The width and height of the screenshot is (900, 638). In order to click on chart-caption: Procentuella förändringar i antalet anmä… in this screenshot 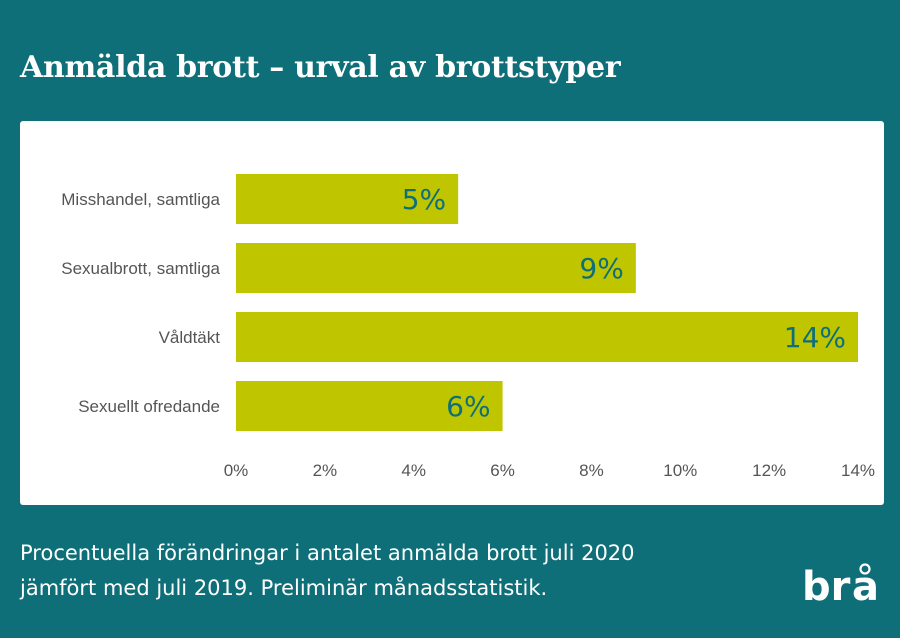, I will do `click(390, 571)`.